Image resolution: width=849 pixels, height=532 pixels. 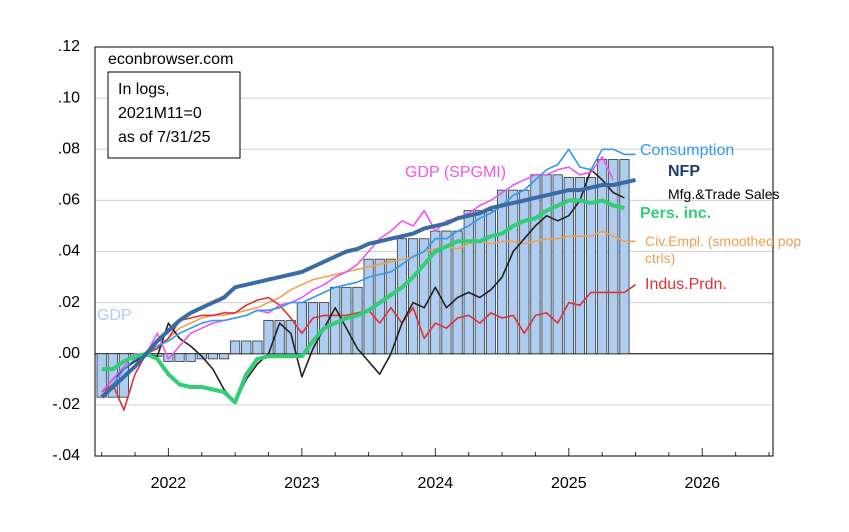 What do you see at coordinates (69, 302) in the screenshot?
I see `y-tick-label: .02` at bounding box center [69, 302].